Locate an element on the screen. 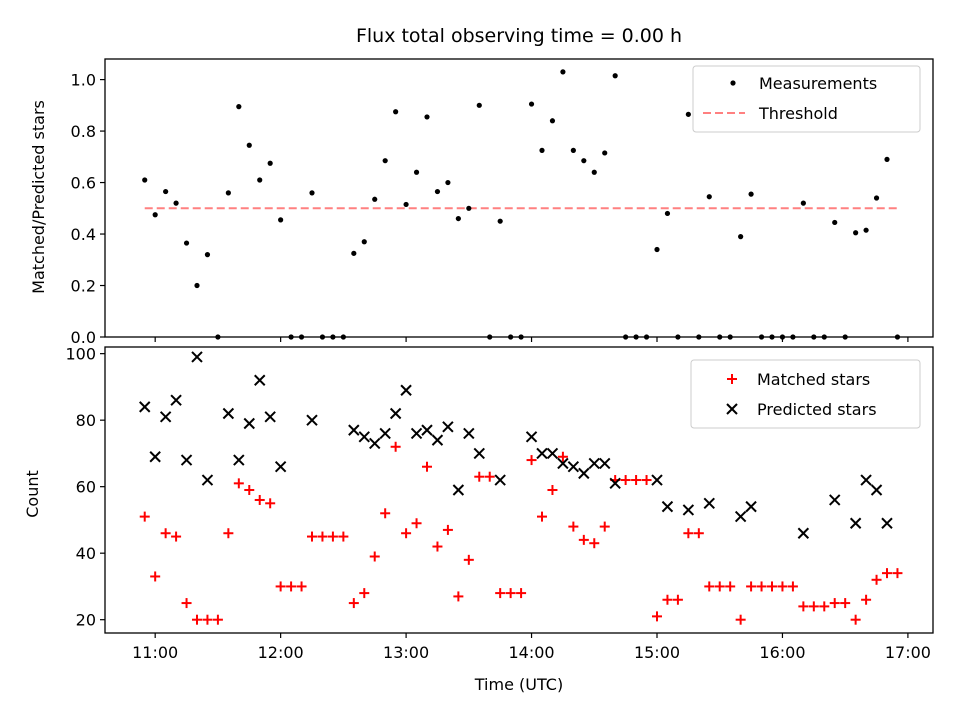  bottom-xtick-label-6: 17:00 is located at coordinates (908, 652).